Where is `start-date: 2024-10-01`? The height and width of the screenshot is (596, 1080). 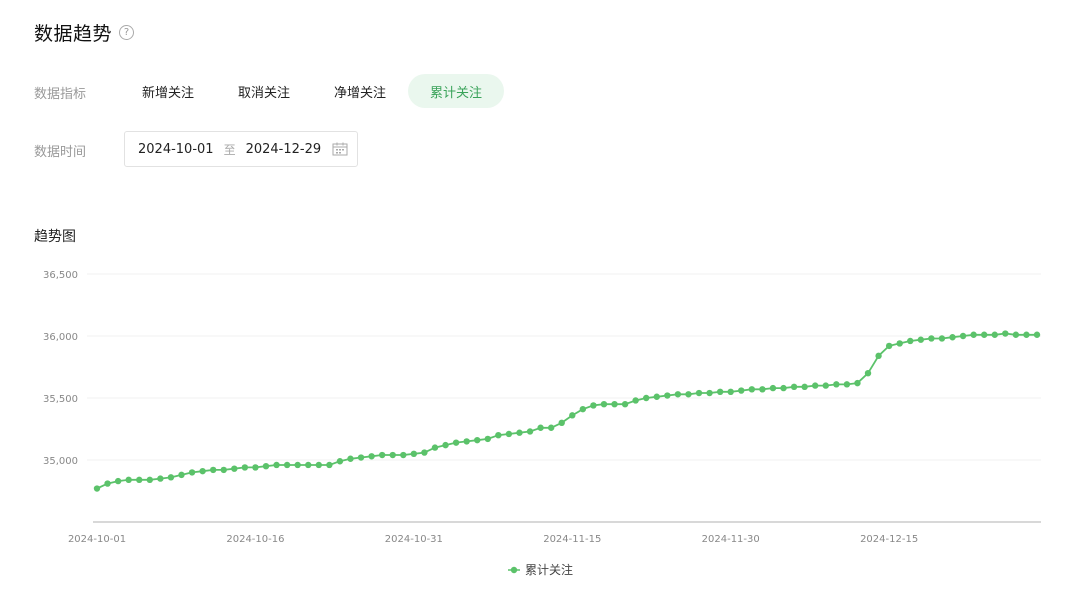
start-date: 2024-10-01 is located at coordinates (176, 149).